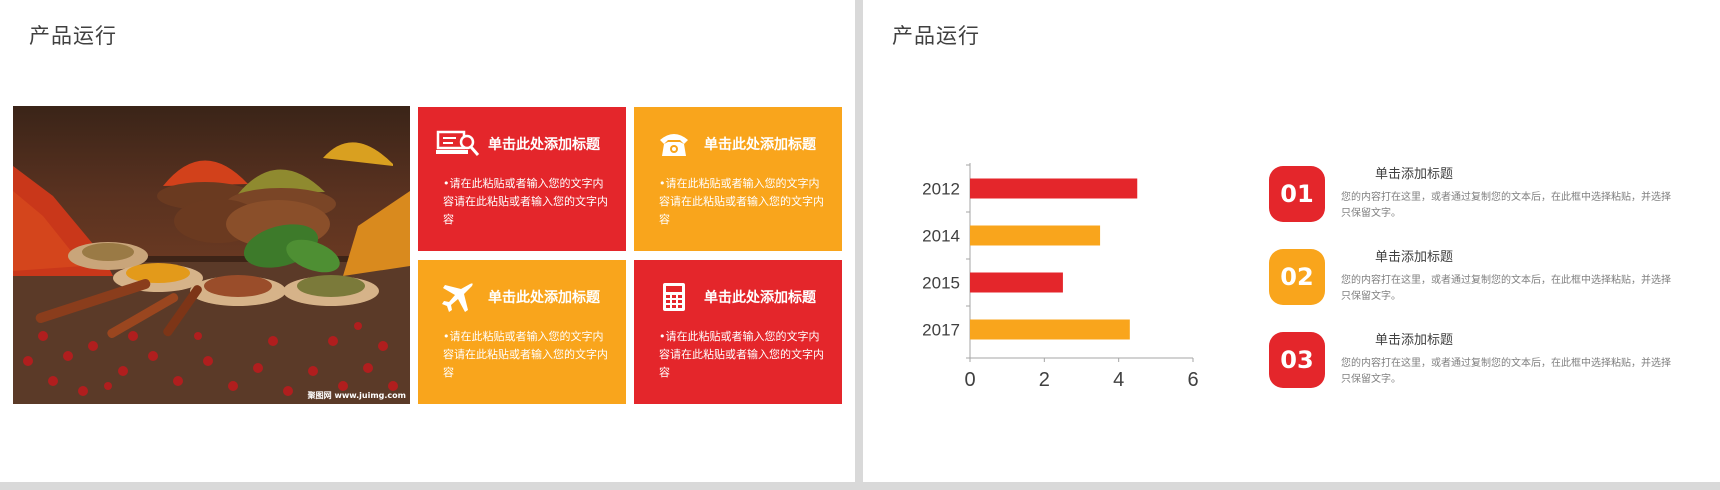 Image resolution: width=1720 pixels, height=490 pixels. What do you see at coordinates (941, 236) in the screenshot?
I see `y-tick-label: 2014` at bounding box center [941, 236].